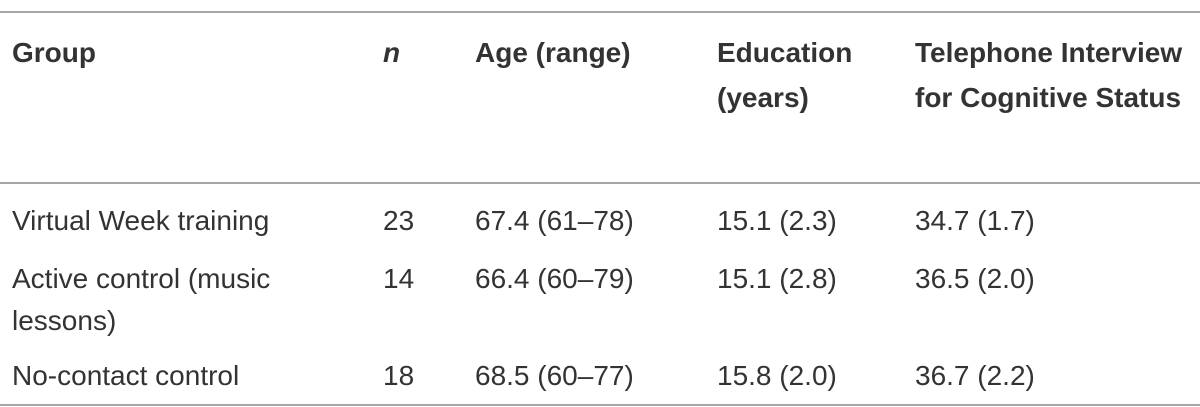 The width and height of the screenshot is (1200, 407). Describe the element at coordinates (777, 220) in the screenshot. I see `table-cell: 15.1 (2.3)` at that location.